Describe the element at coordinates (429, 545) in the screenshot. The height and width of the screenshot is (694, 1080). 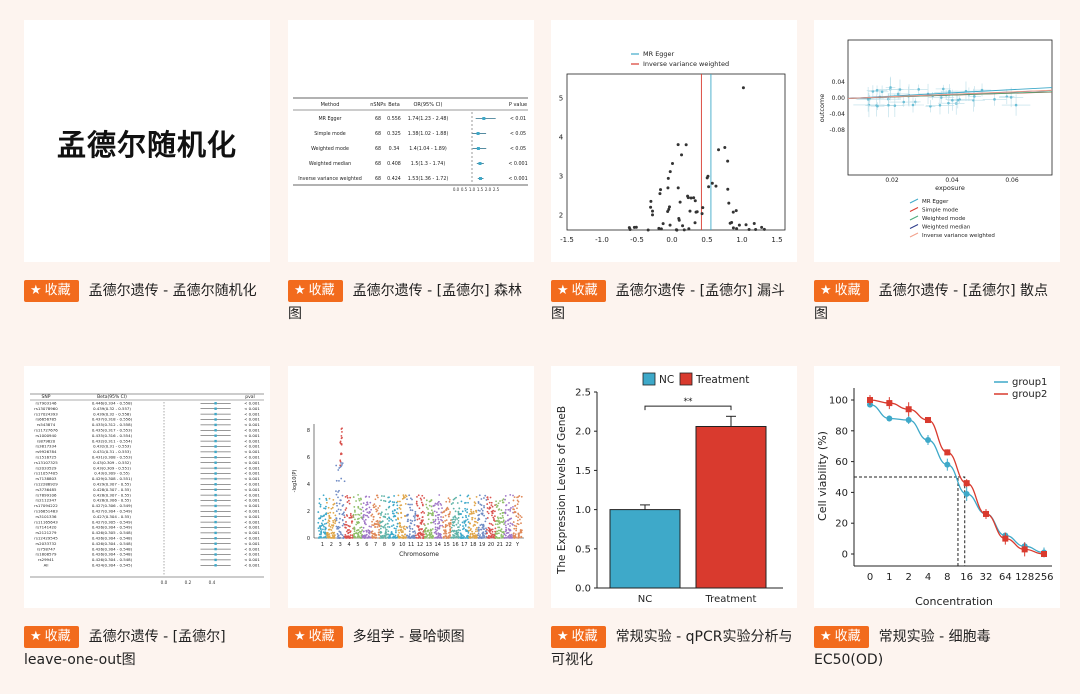
I see `chromosome-label: 13` at that location.